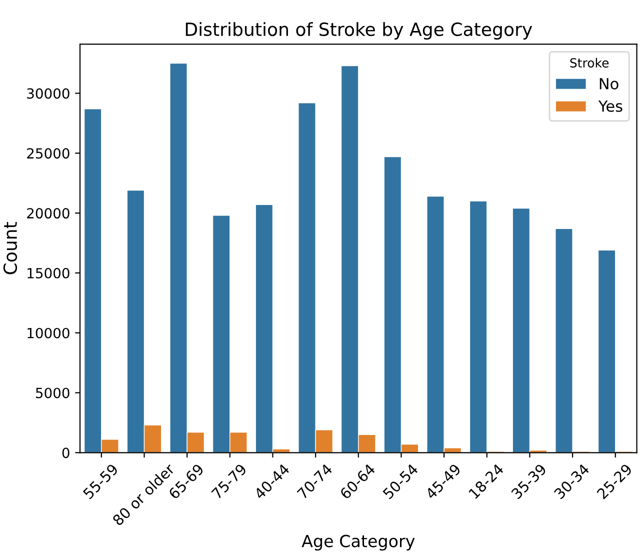 This screenshot has width=640, height=552. What do you see at coordinates (589, 63) in the screenshot?
I see `legend-title: Stroke` at bounding box center [589, 63].